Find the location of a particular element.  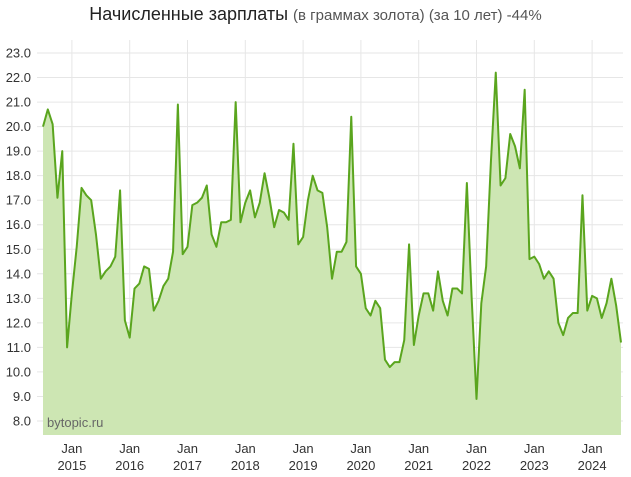

x-tick-year: 2016 is located at coordinates (129, 465).